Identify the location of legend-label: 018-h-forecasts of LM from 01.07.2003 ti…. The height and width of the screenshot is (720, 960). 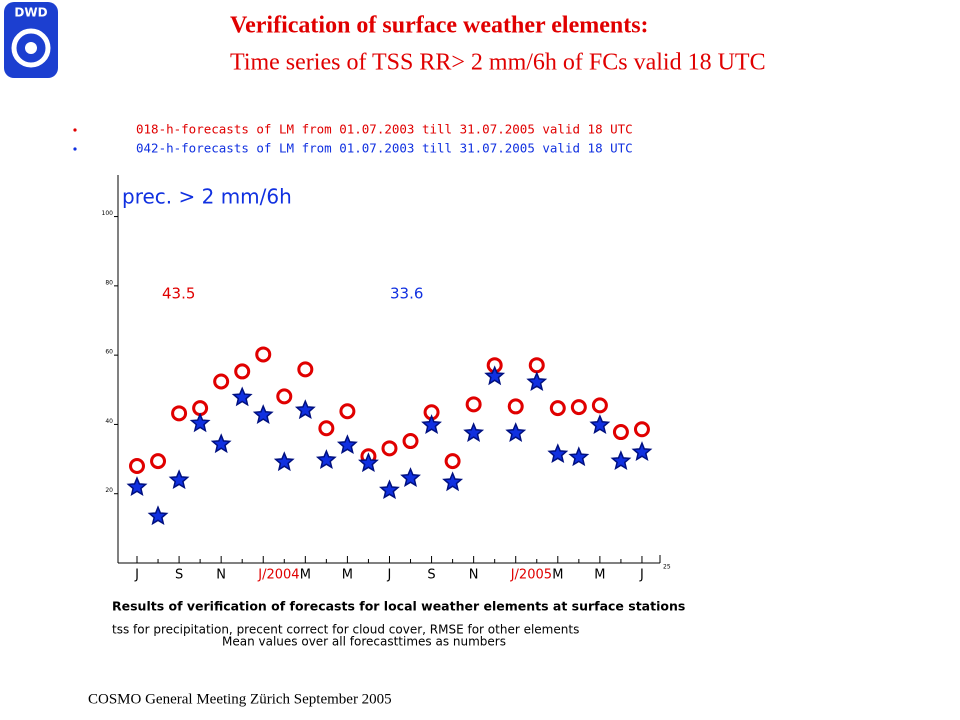
(384, 129).